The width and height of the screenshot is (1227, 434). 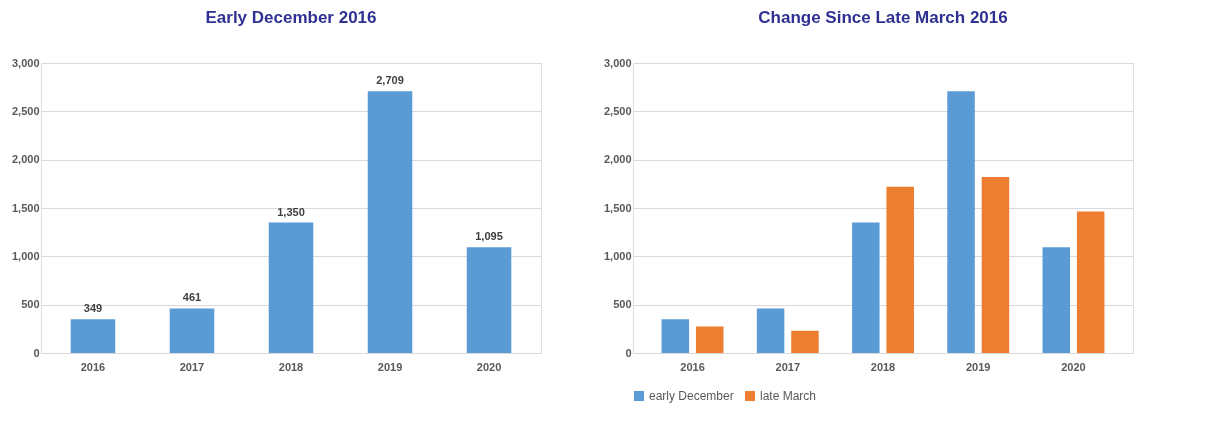 I want to click on legend-label: early December, so click(x=691, y=396).